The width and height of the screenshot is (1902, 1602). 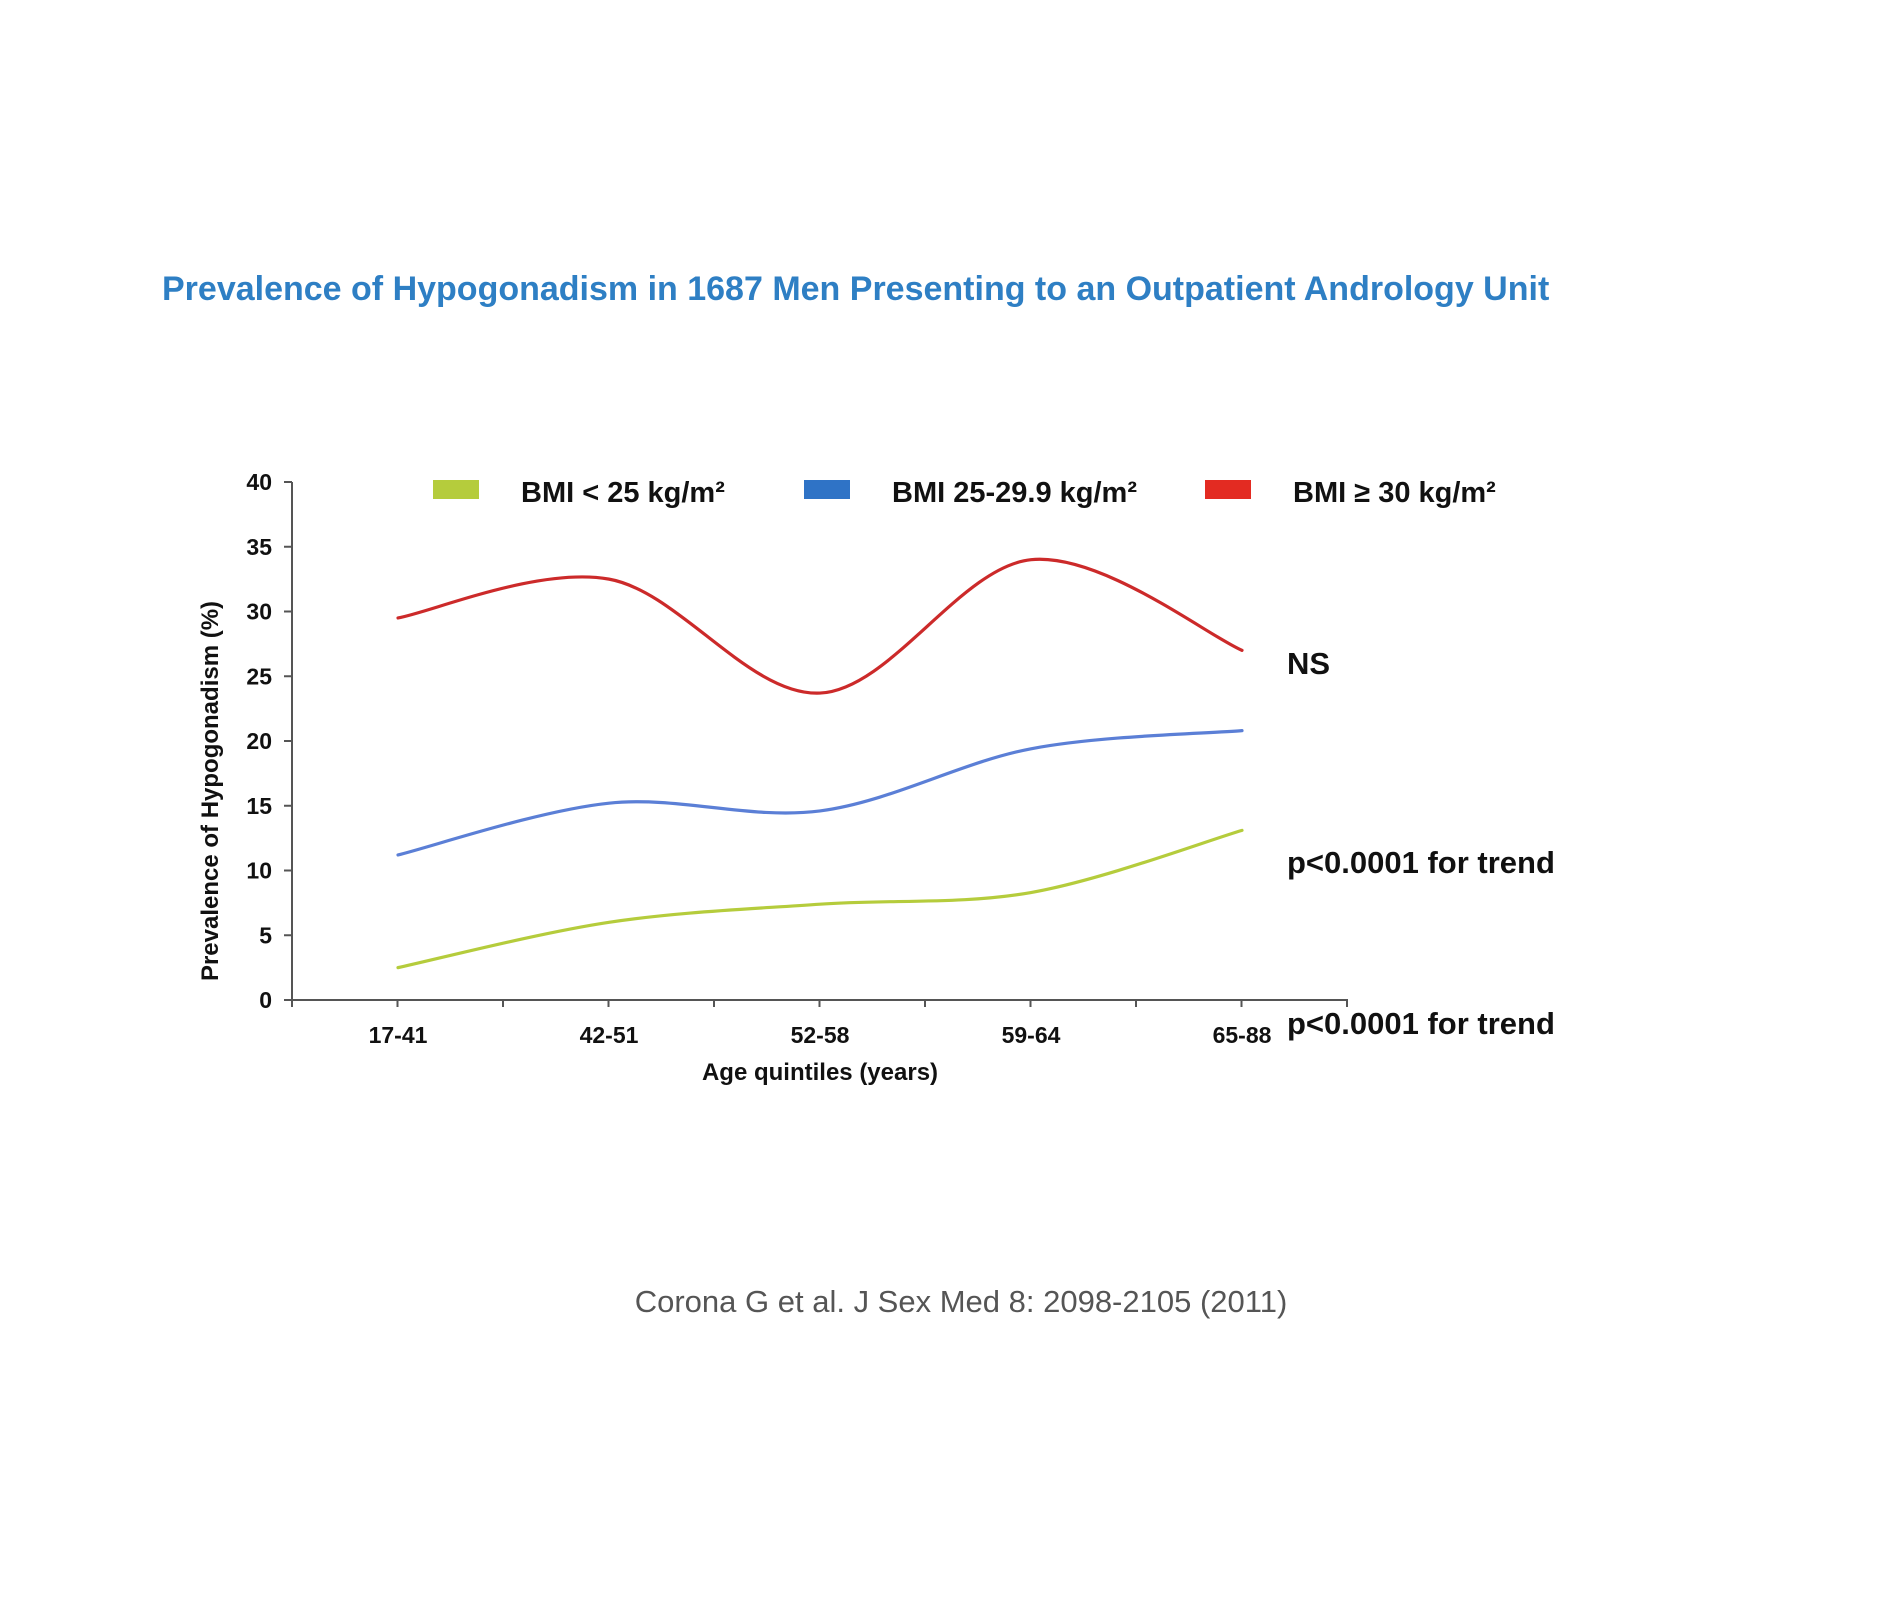 What do you see at coordinates (1308, 663) in the screenshot?
I see `annotation-0: NS` at bounding box center [1308, 663].